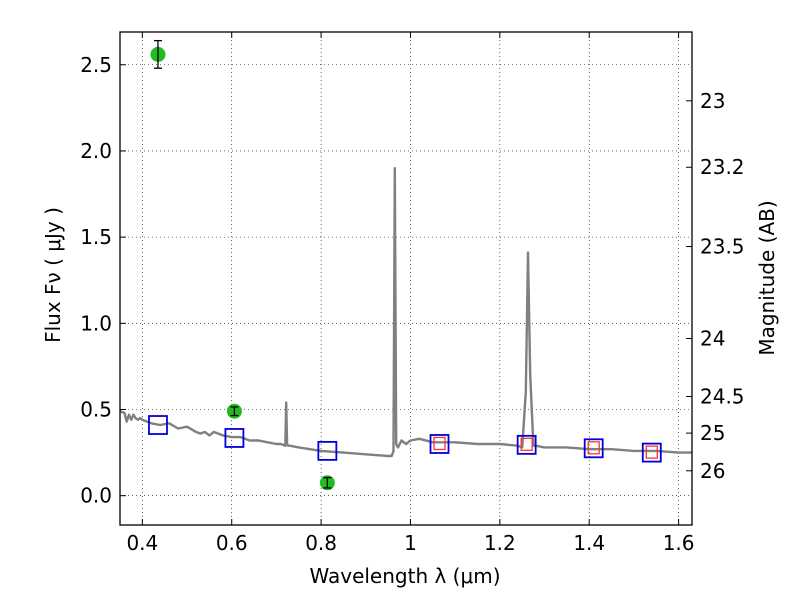 The height and width of the screenshot is (600, 800). I want to click on y-tick-label: 2.0, so click(96, 151).